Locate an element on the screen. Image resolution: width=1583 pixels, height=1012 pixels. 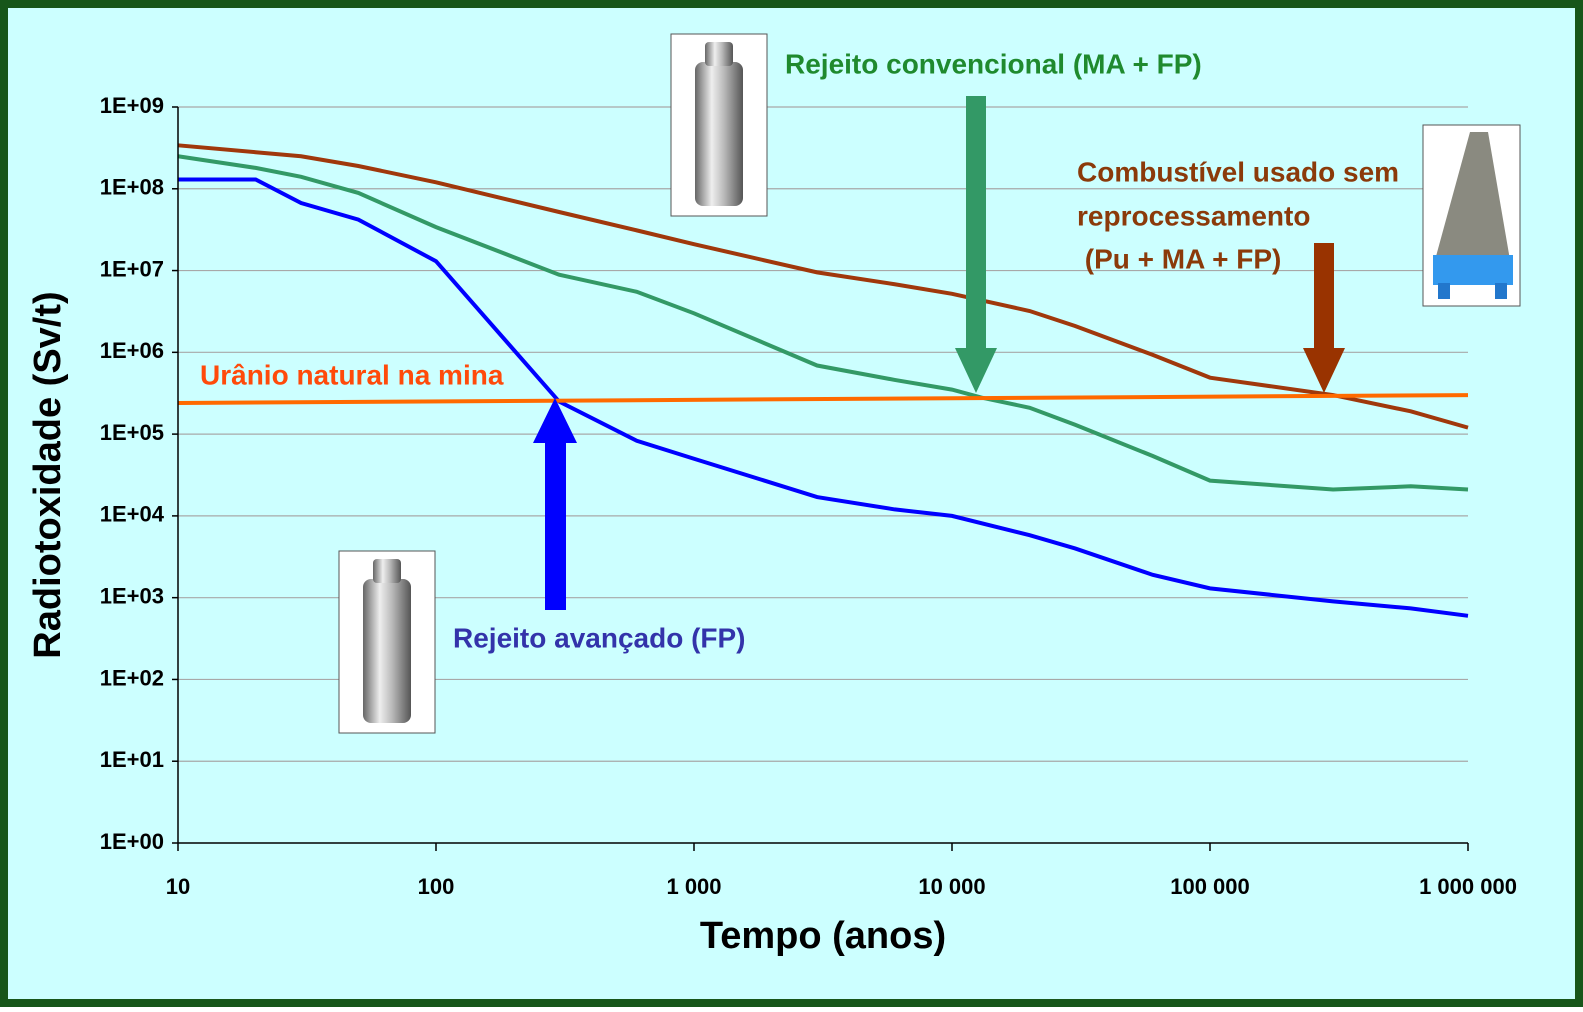
x-tick-label: 10 is located at coordinates (178, 886).